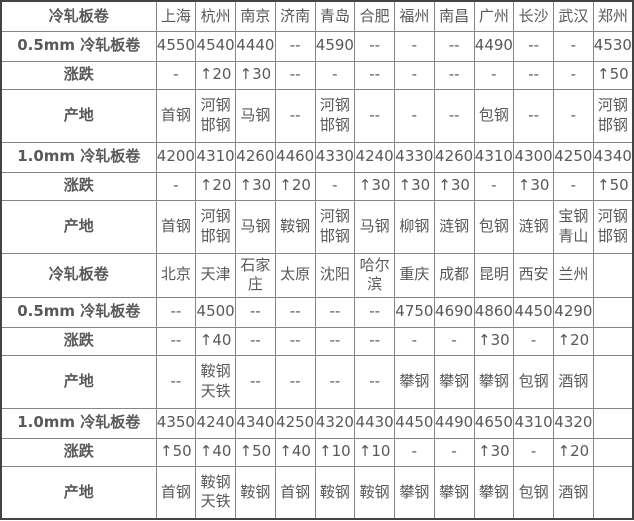  I want to click on change-cell: ↑10, so click(335, 452).